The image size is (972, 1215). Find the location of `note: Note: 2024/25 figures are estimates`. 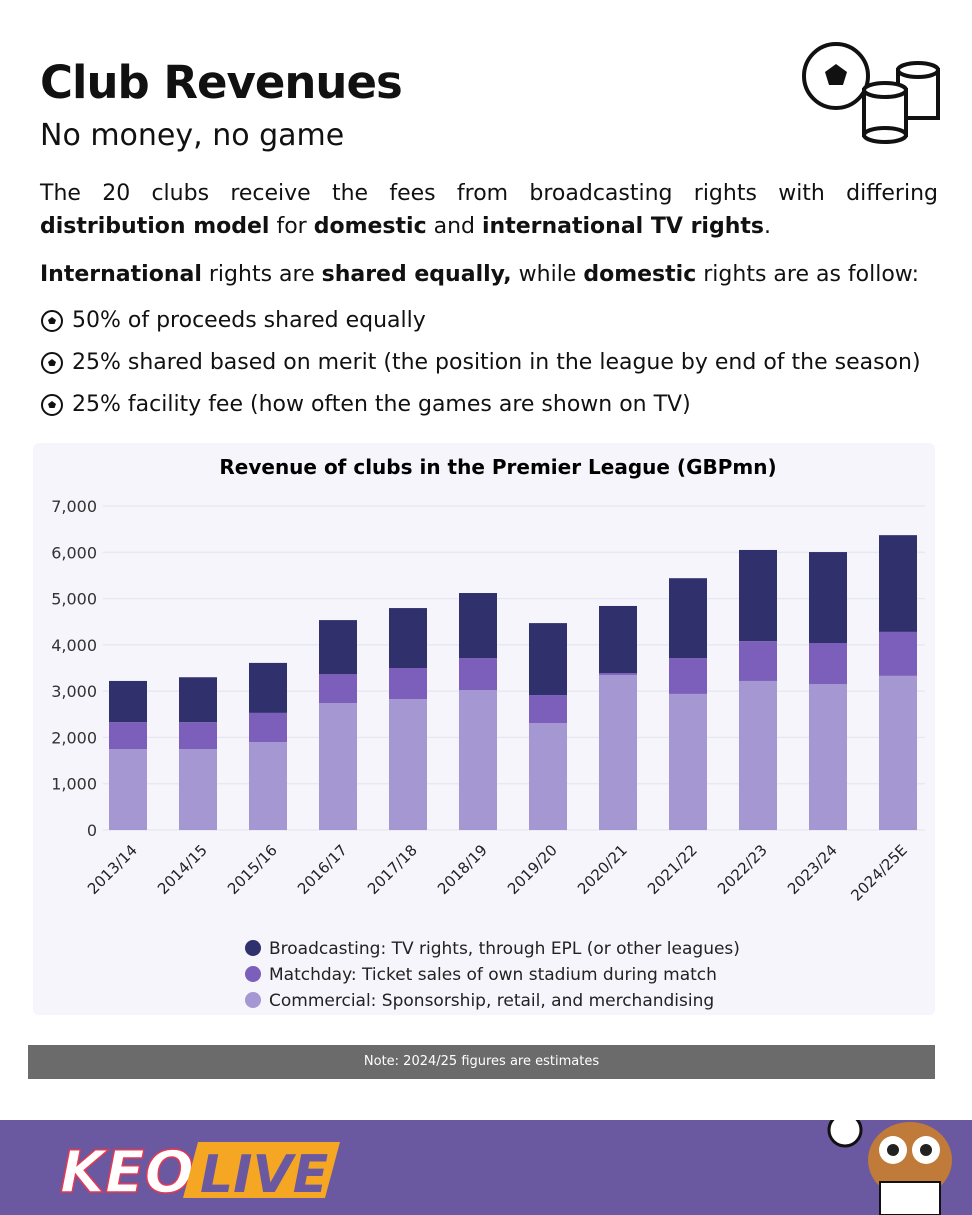

note: Note: 2024/25 figures are estimates is located at coordinates (481, 1062).